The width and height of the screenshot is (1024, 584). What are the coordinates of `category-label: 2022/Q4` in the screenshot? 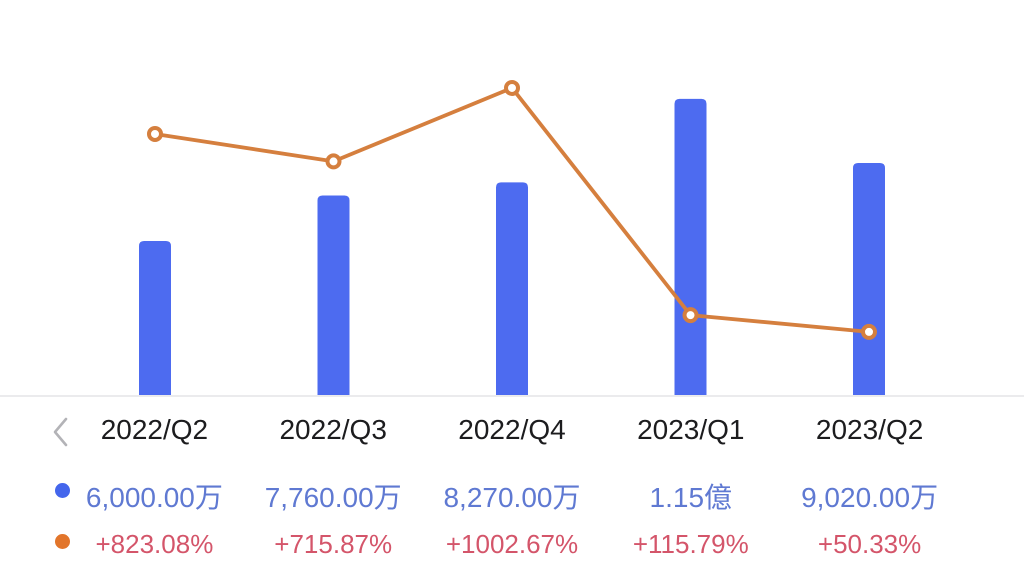 It's located at (512, 429).